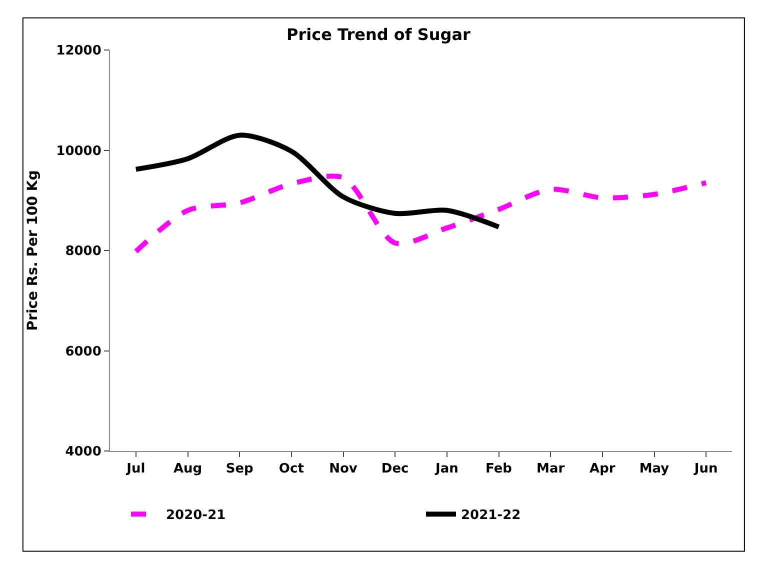  I want to click on x-tick-label: Aug, so click(187, 469).